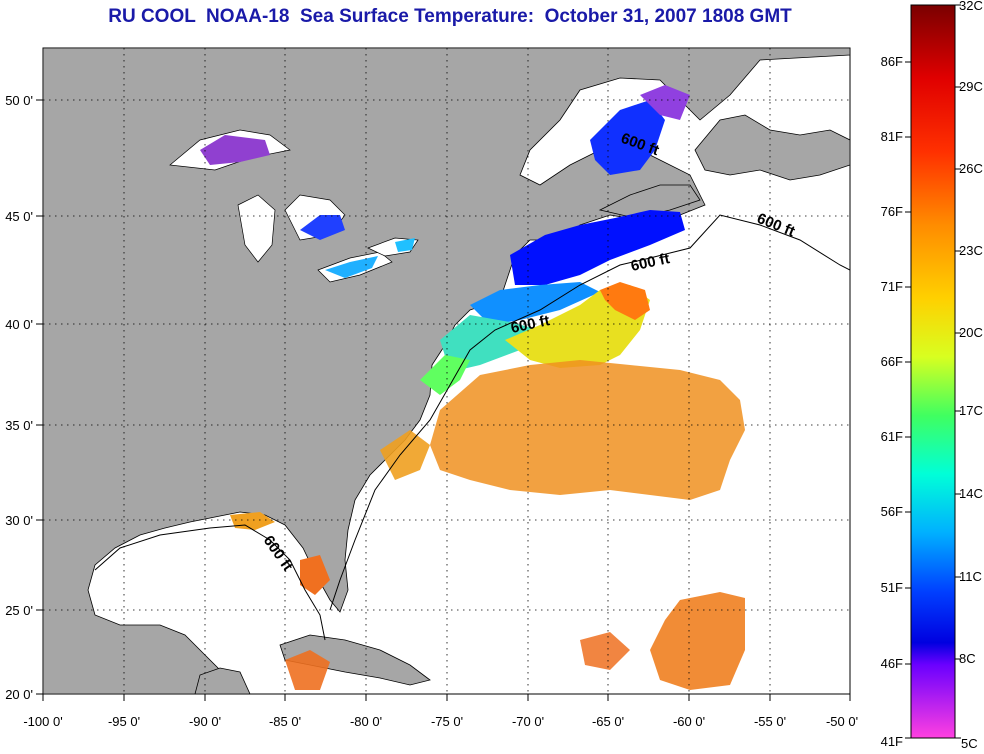 This screenshot has width=984, height=754. I want to click on contour-600ft-gulf, so click(210, 582).